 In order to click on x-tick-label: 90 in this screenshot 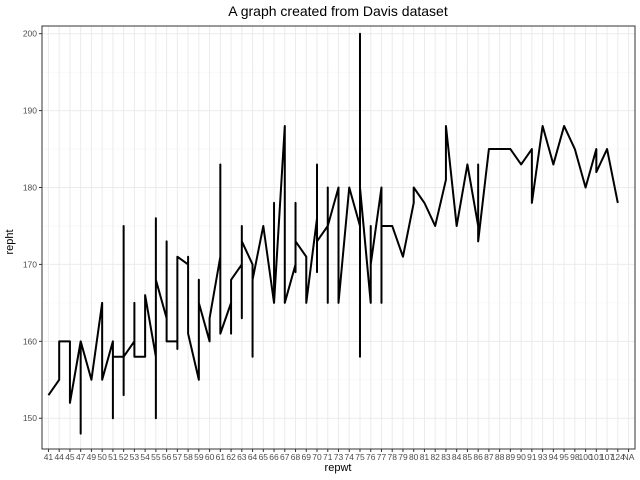, I will do `click(521, 457)`.